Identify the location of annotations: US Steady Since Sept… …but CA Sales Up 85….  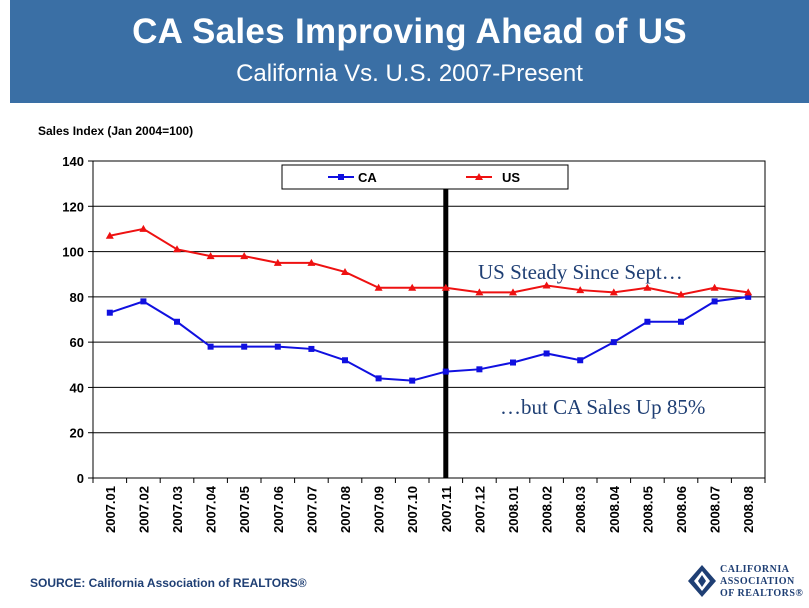
(591, 339).